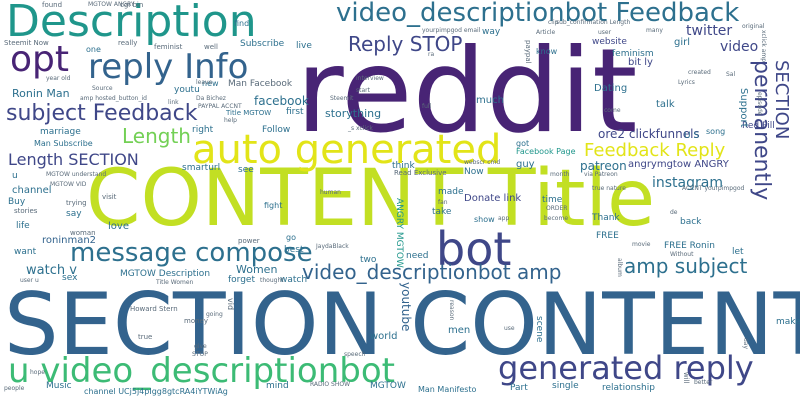 This screenshot has height=400, width=800. I want to click on word-leave: leave, so click(204, 82).